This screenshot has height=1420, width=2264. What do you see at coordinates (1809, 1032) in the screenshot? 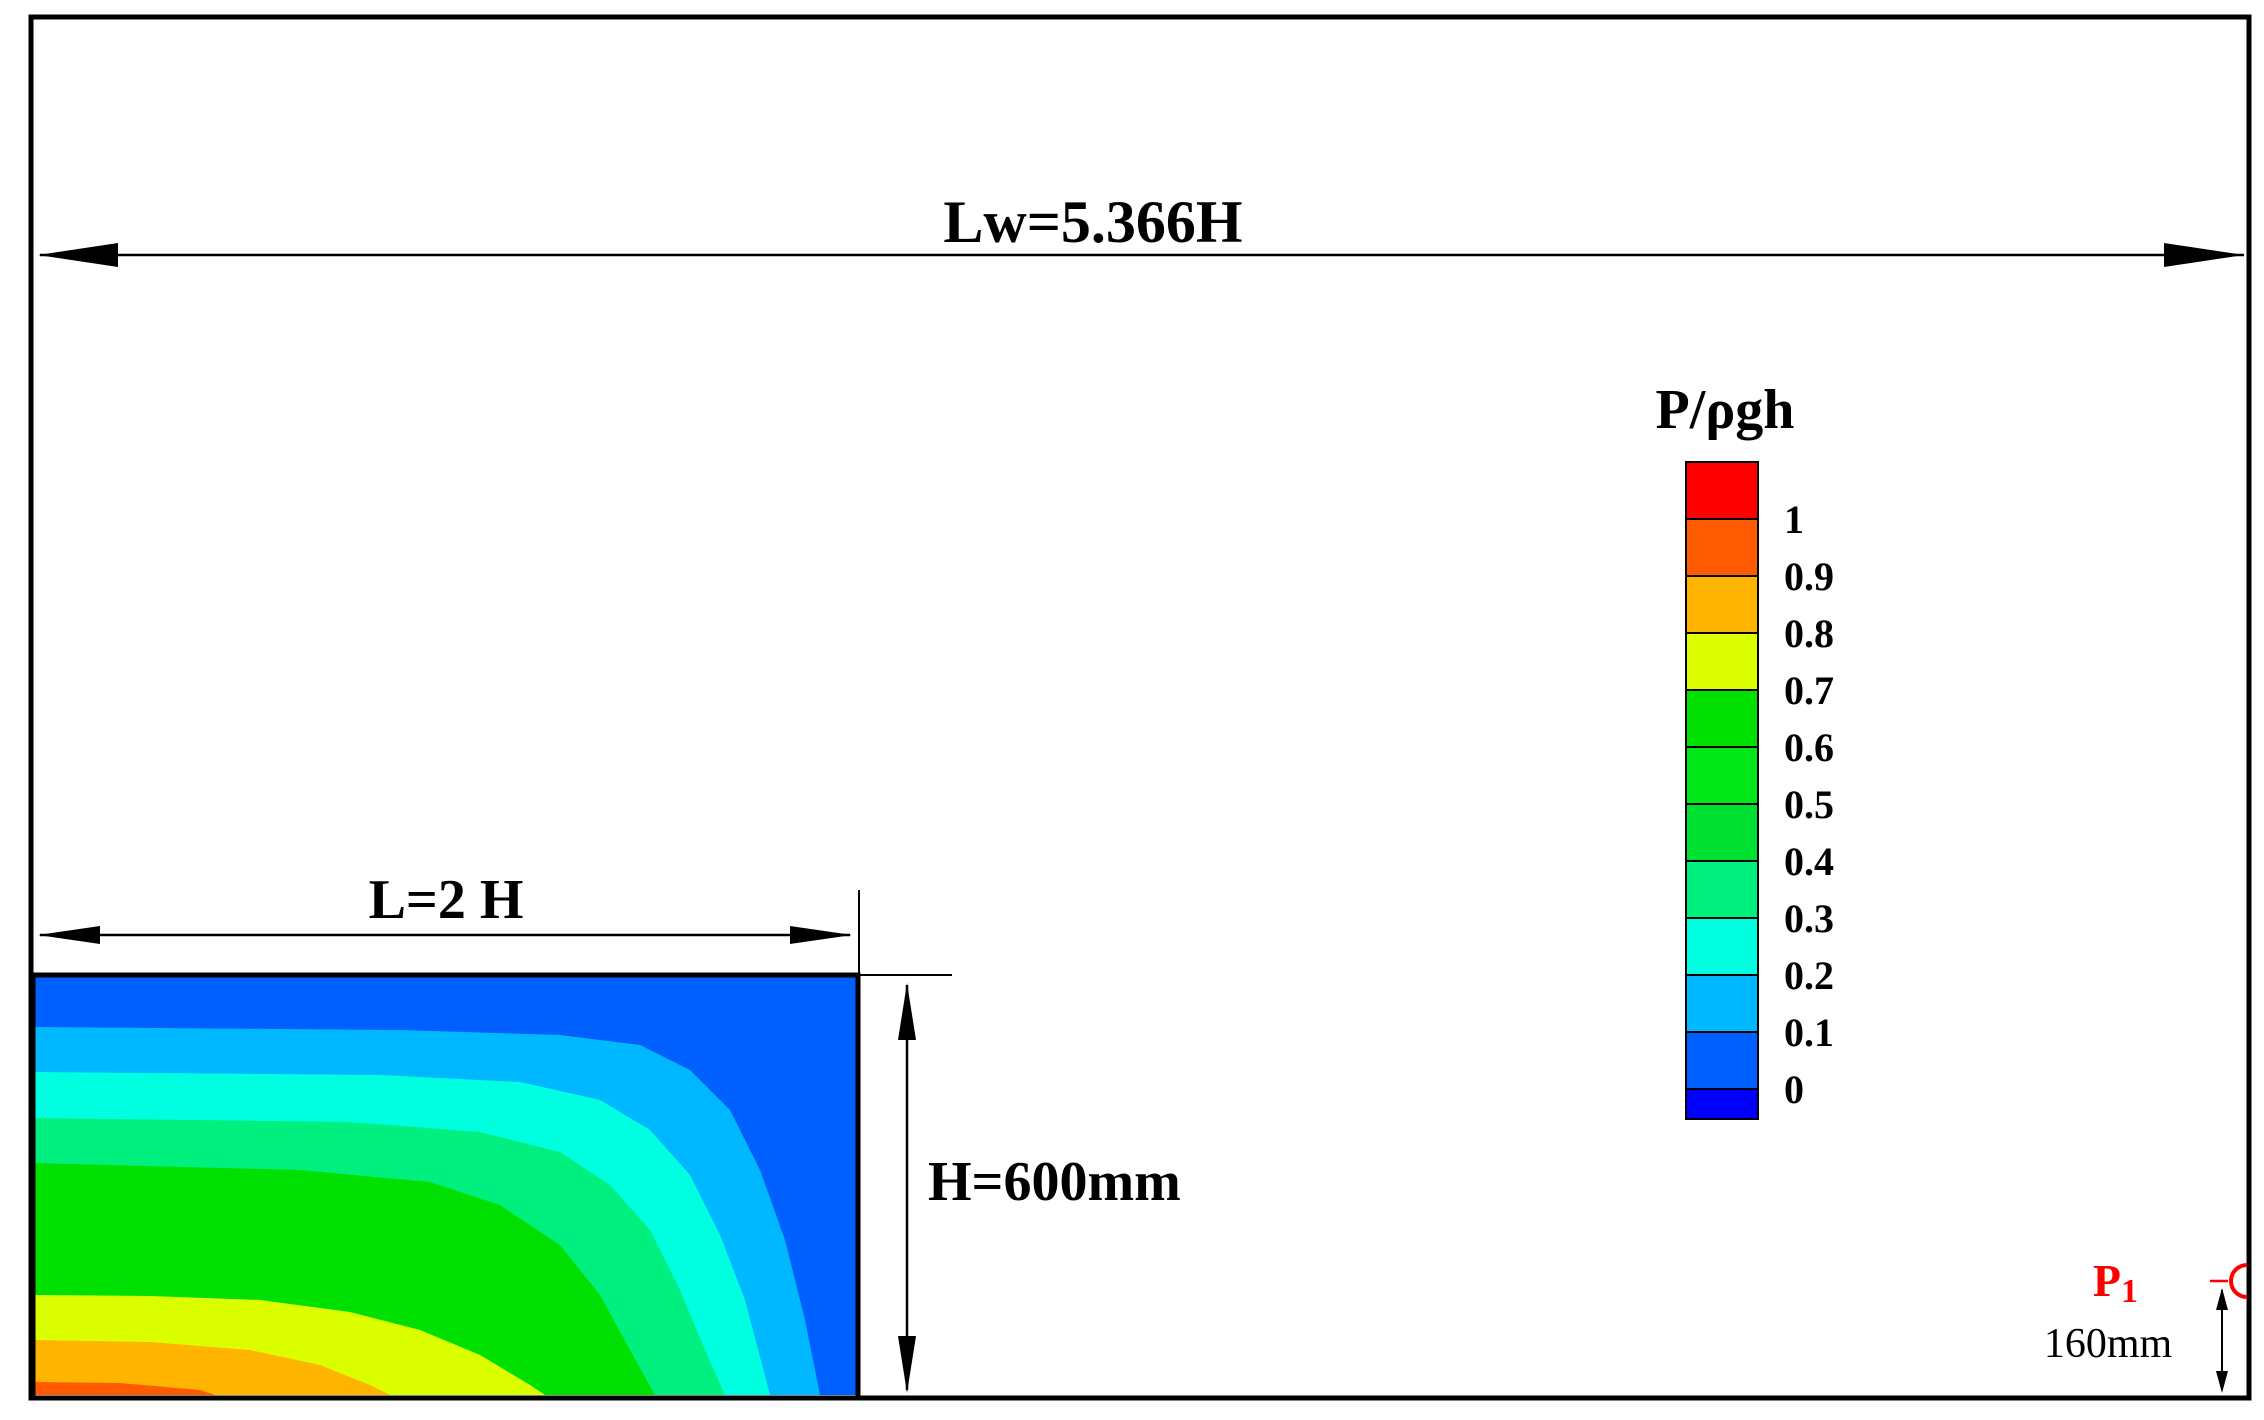
I see `legend-tick-label: 0.1` at bounding box center [1809, 1032].